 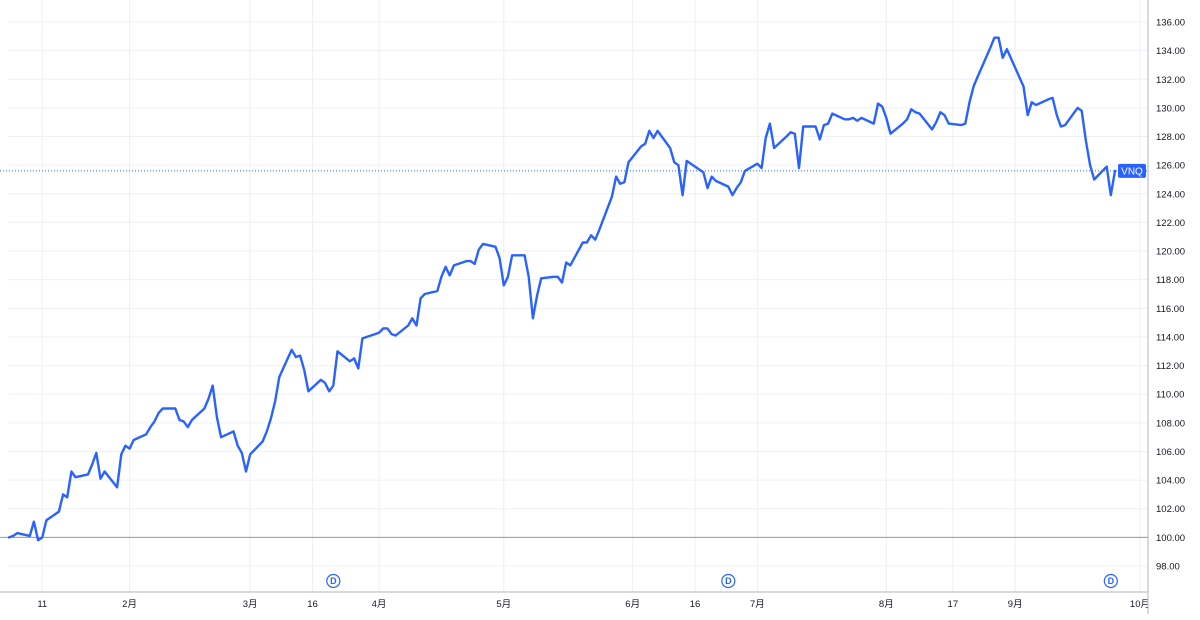 What do you see at coordinates (1170, 51) in the screenshot?
I see `y-tick-label: 134.00` at bounding box center [1170, 51].